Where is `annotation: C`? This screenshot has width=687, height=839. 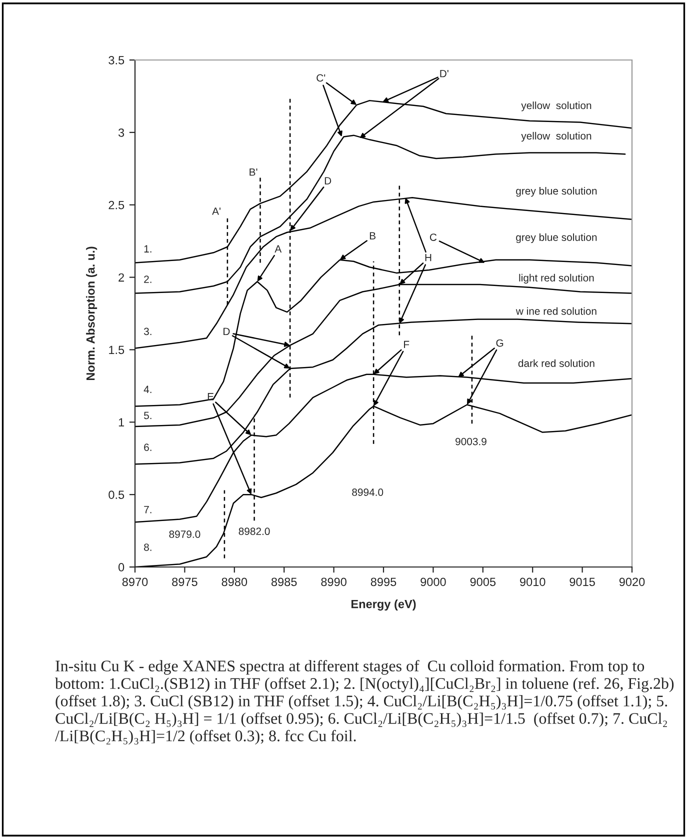 annotation: C is located at coordinates (433, 237).